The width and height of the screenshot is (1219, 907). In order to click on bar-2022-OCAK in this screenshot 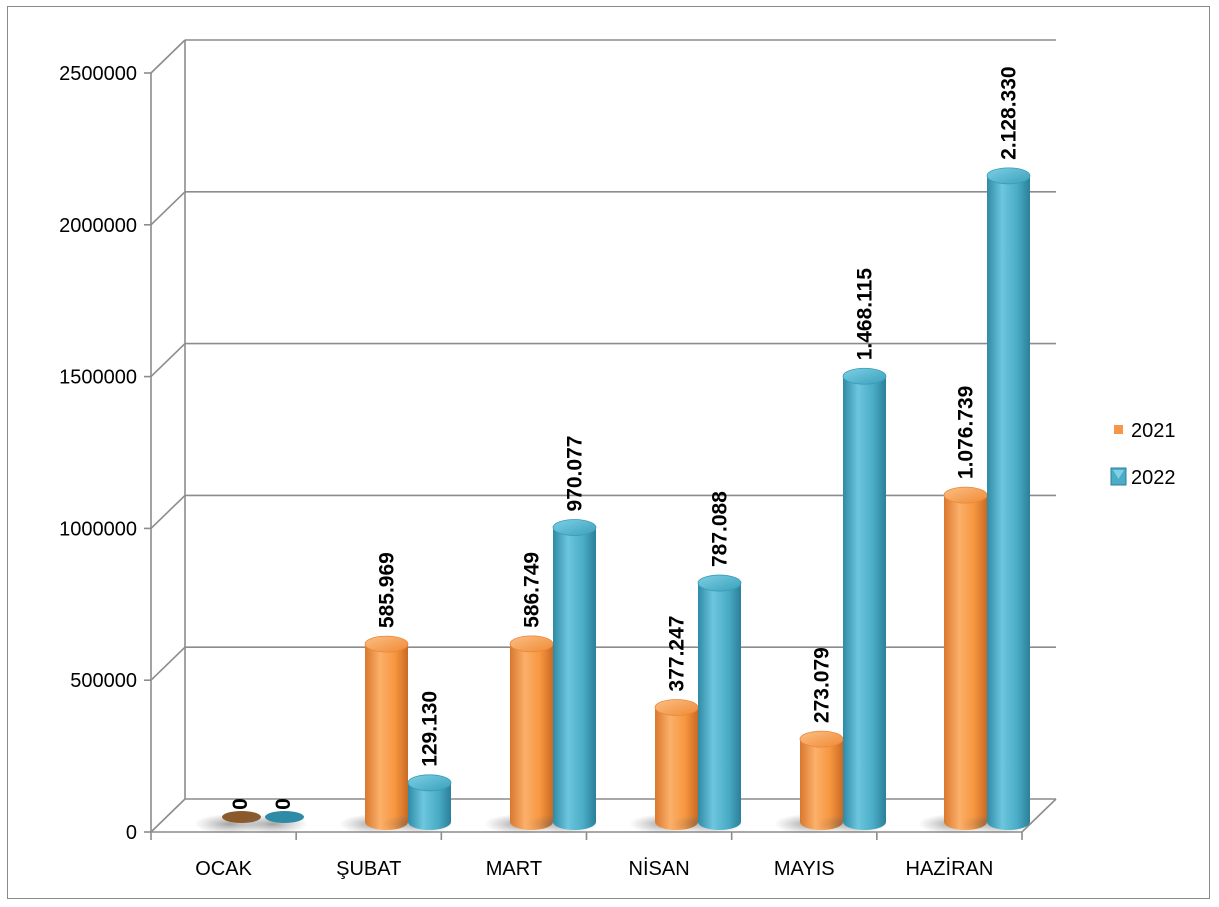, I will do `click(284, 817)`.